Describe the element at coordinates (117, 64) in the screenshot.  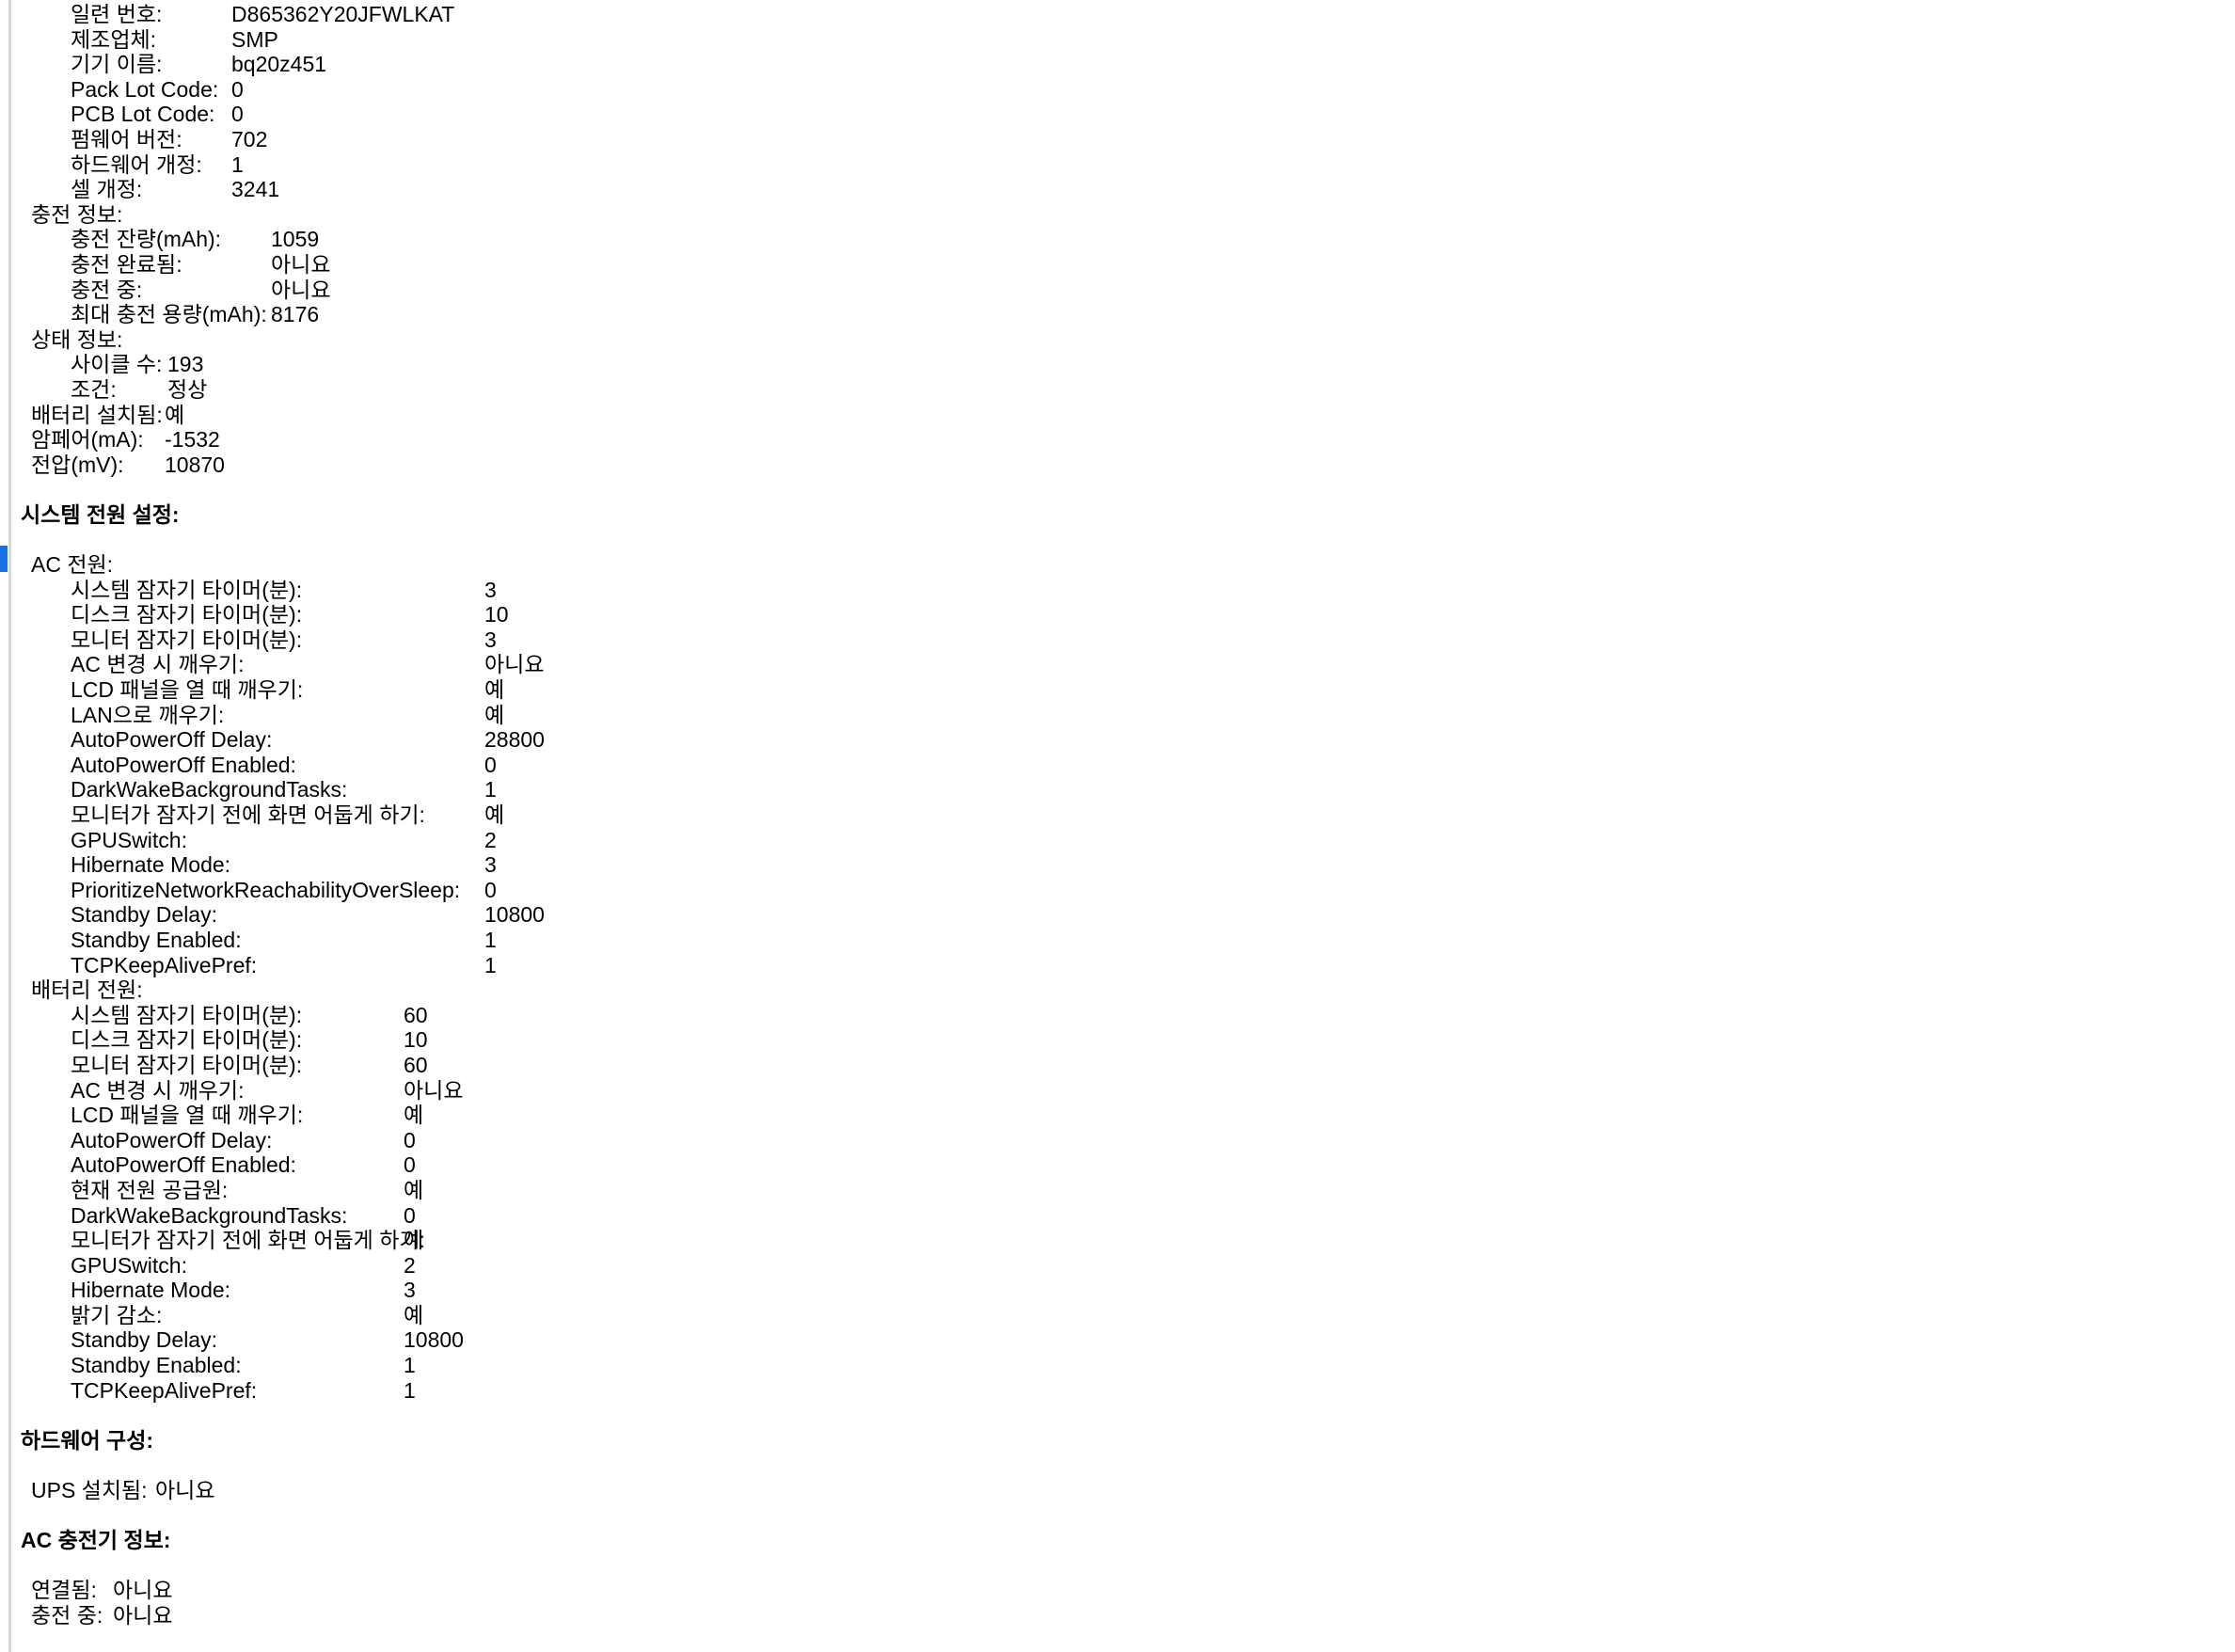
I see `row-label: 기기 이름:` at that location.